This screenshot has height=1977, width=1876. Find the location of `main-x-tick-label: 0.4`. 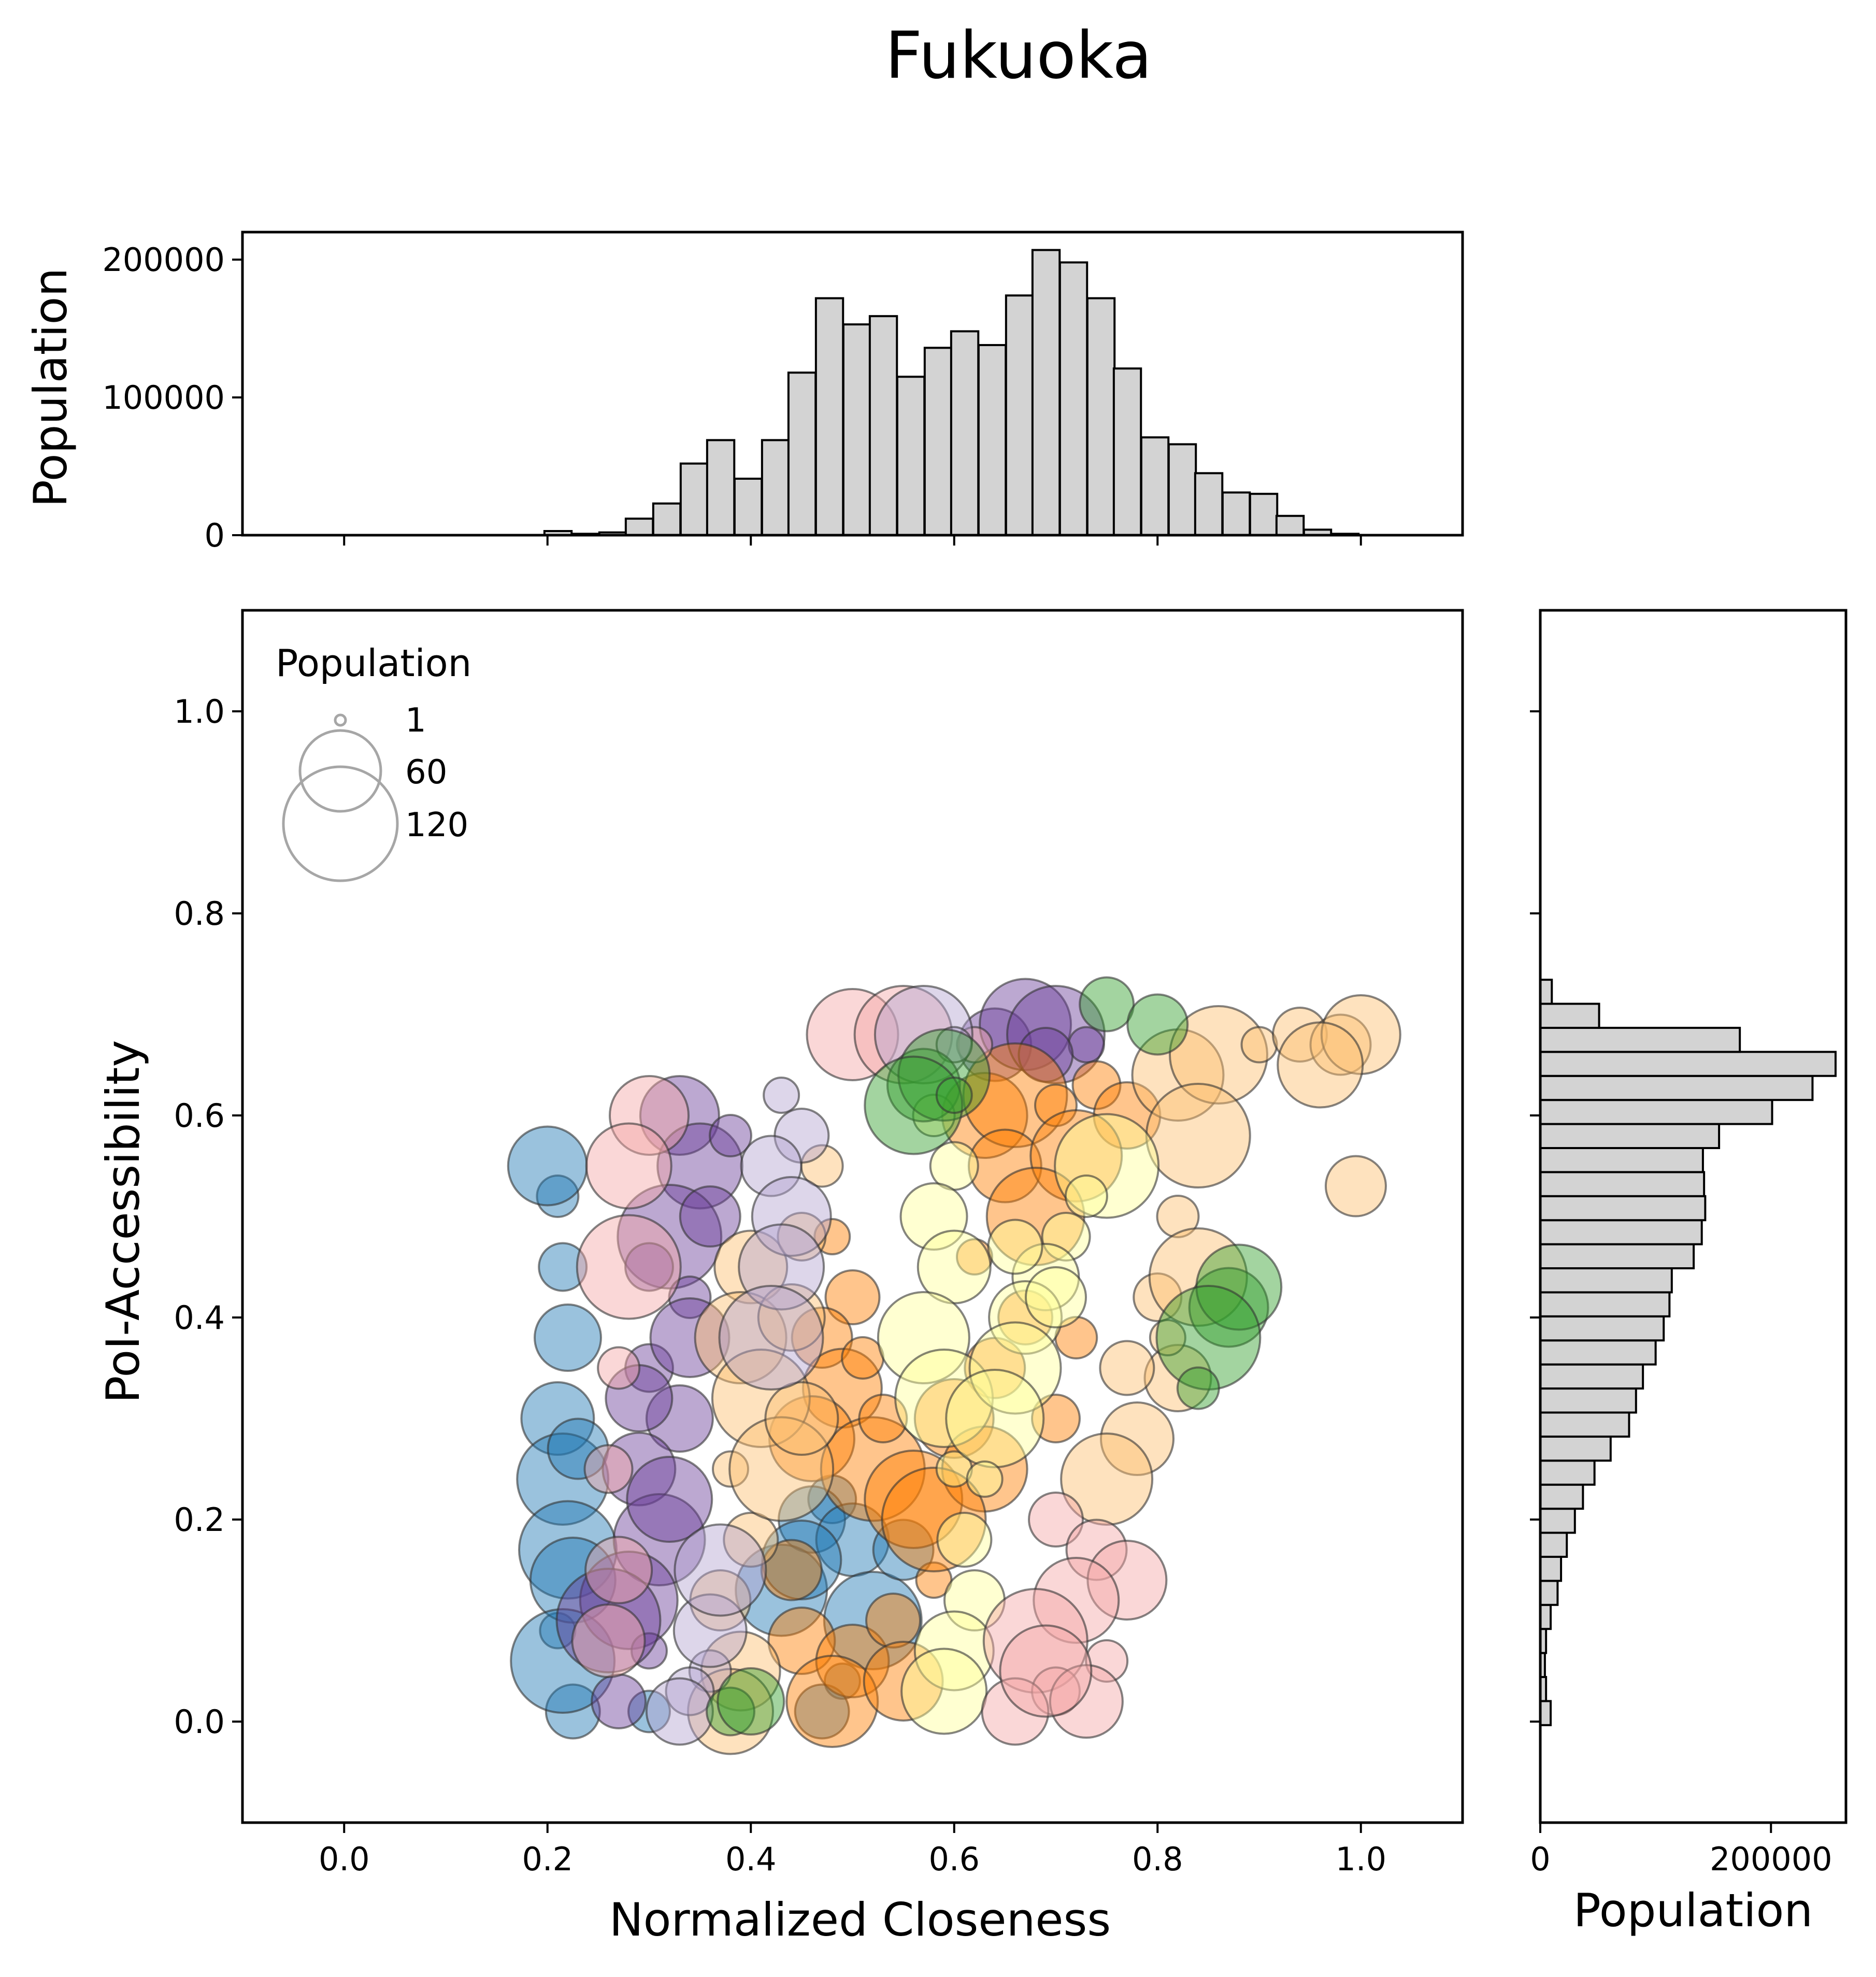

main-x-tick-label: 0.4 is located at coordinates (751, 1859).